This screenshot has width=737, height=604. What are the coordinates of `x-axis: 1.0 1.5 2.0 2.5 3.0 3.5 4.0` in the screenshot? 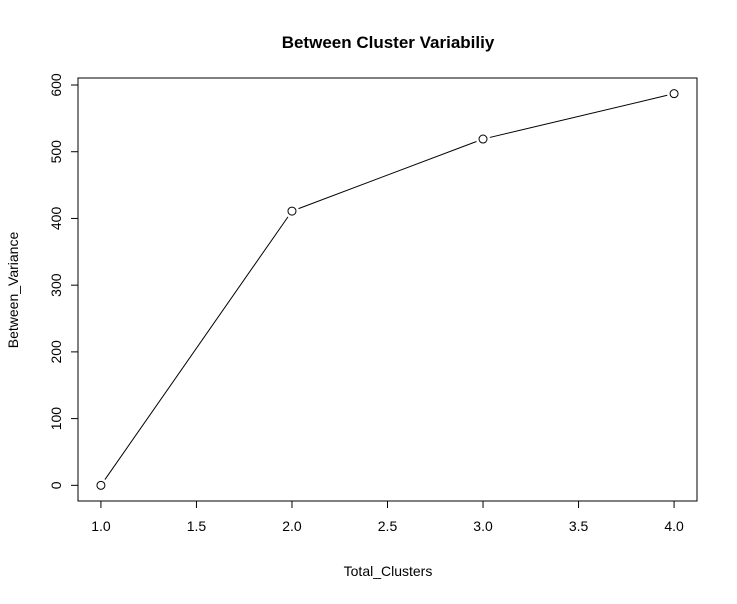 It's located at (387, 517).